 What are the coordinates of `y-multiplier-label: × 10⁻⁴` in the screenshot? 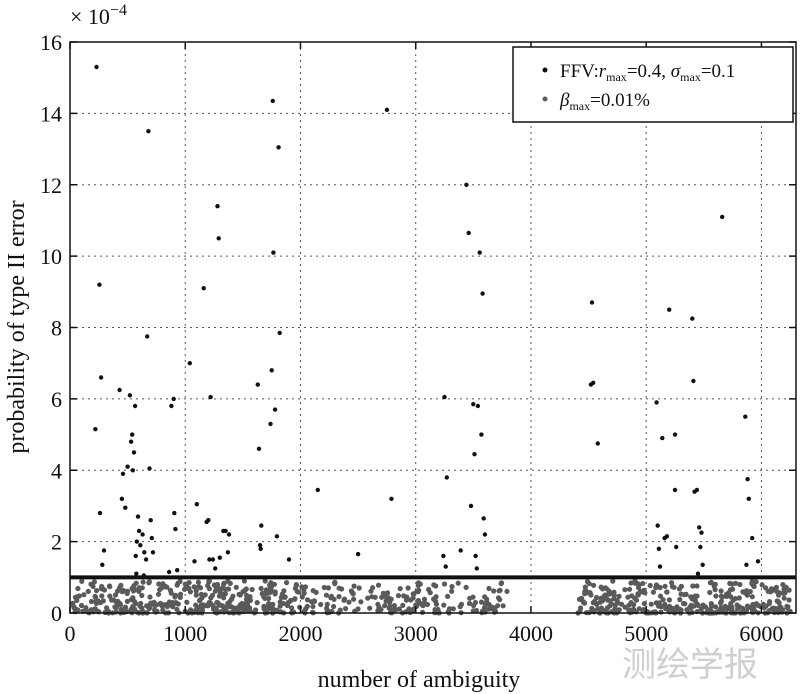 It's located at (98, 15).